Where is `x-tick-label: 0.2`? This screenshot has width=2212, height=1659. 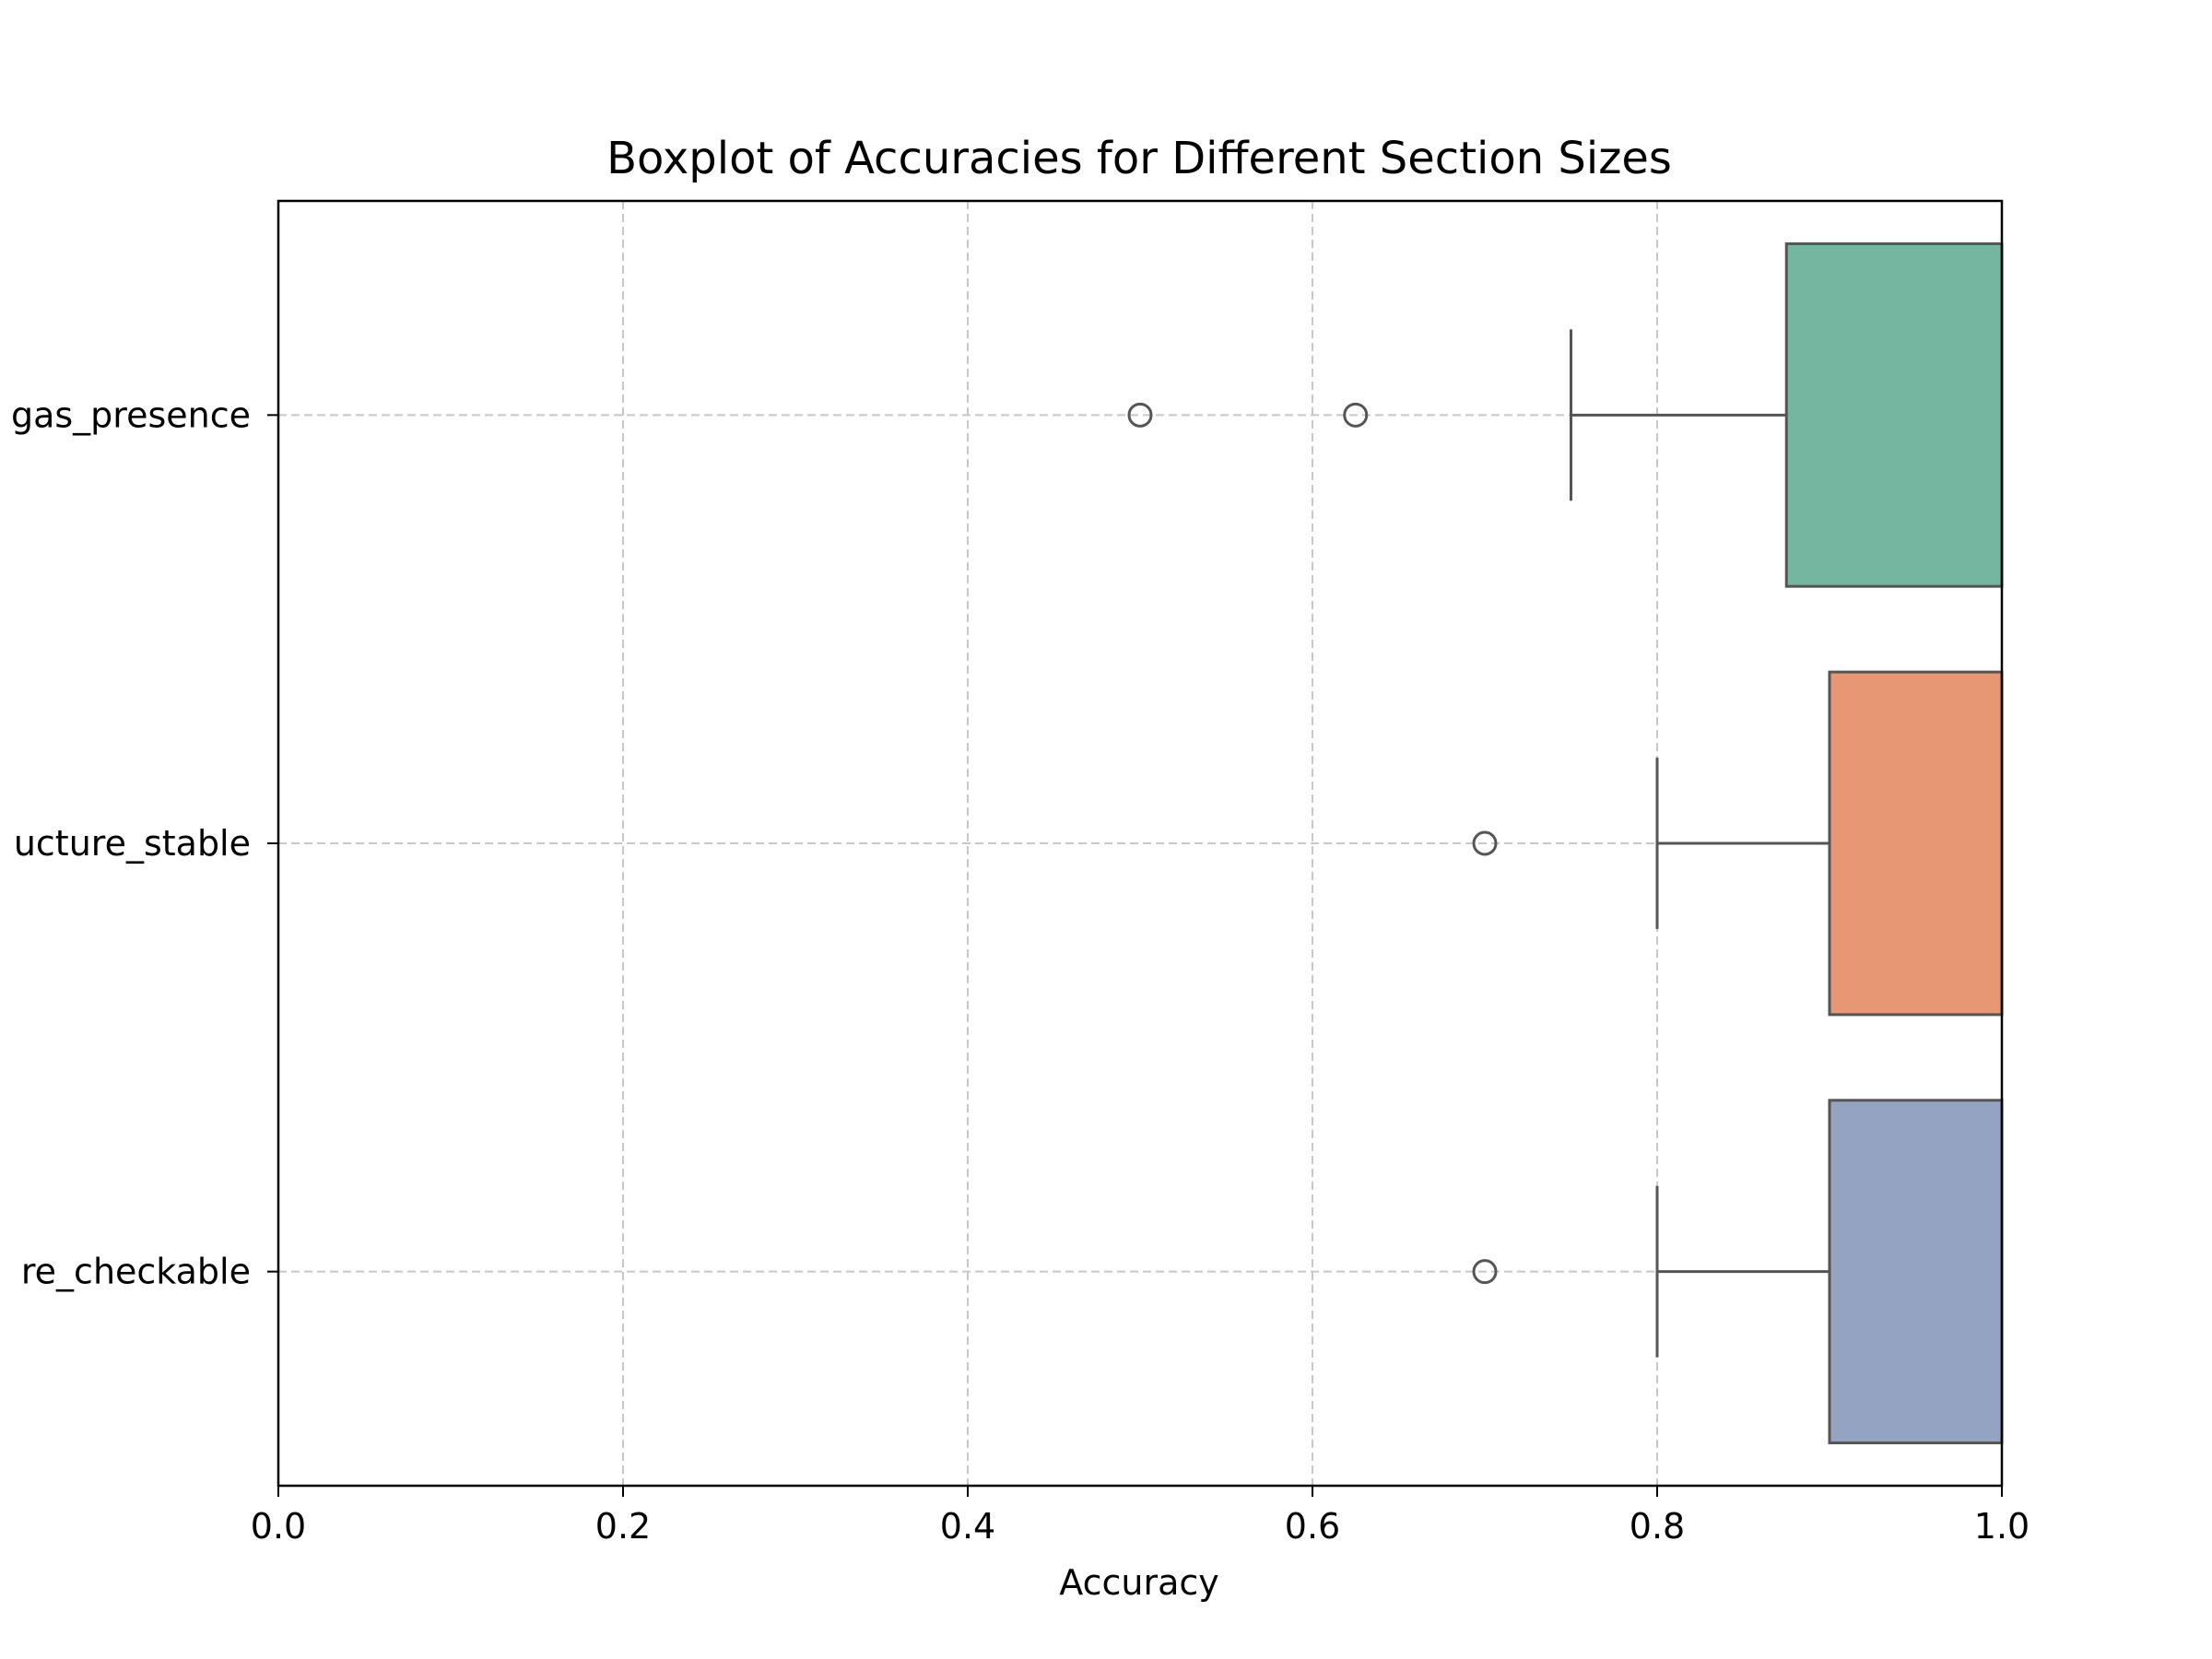
x-tick-label: 0.2 is located at coordinates (623, 1526).